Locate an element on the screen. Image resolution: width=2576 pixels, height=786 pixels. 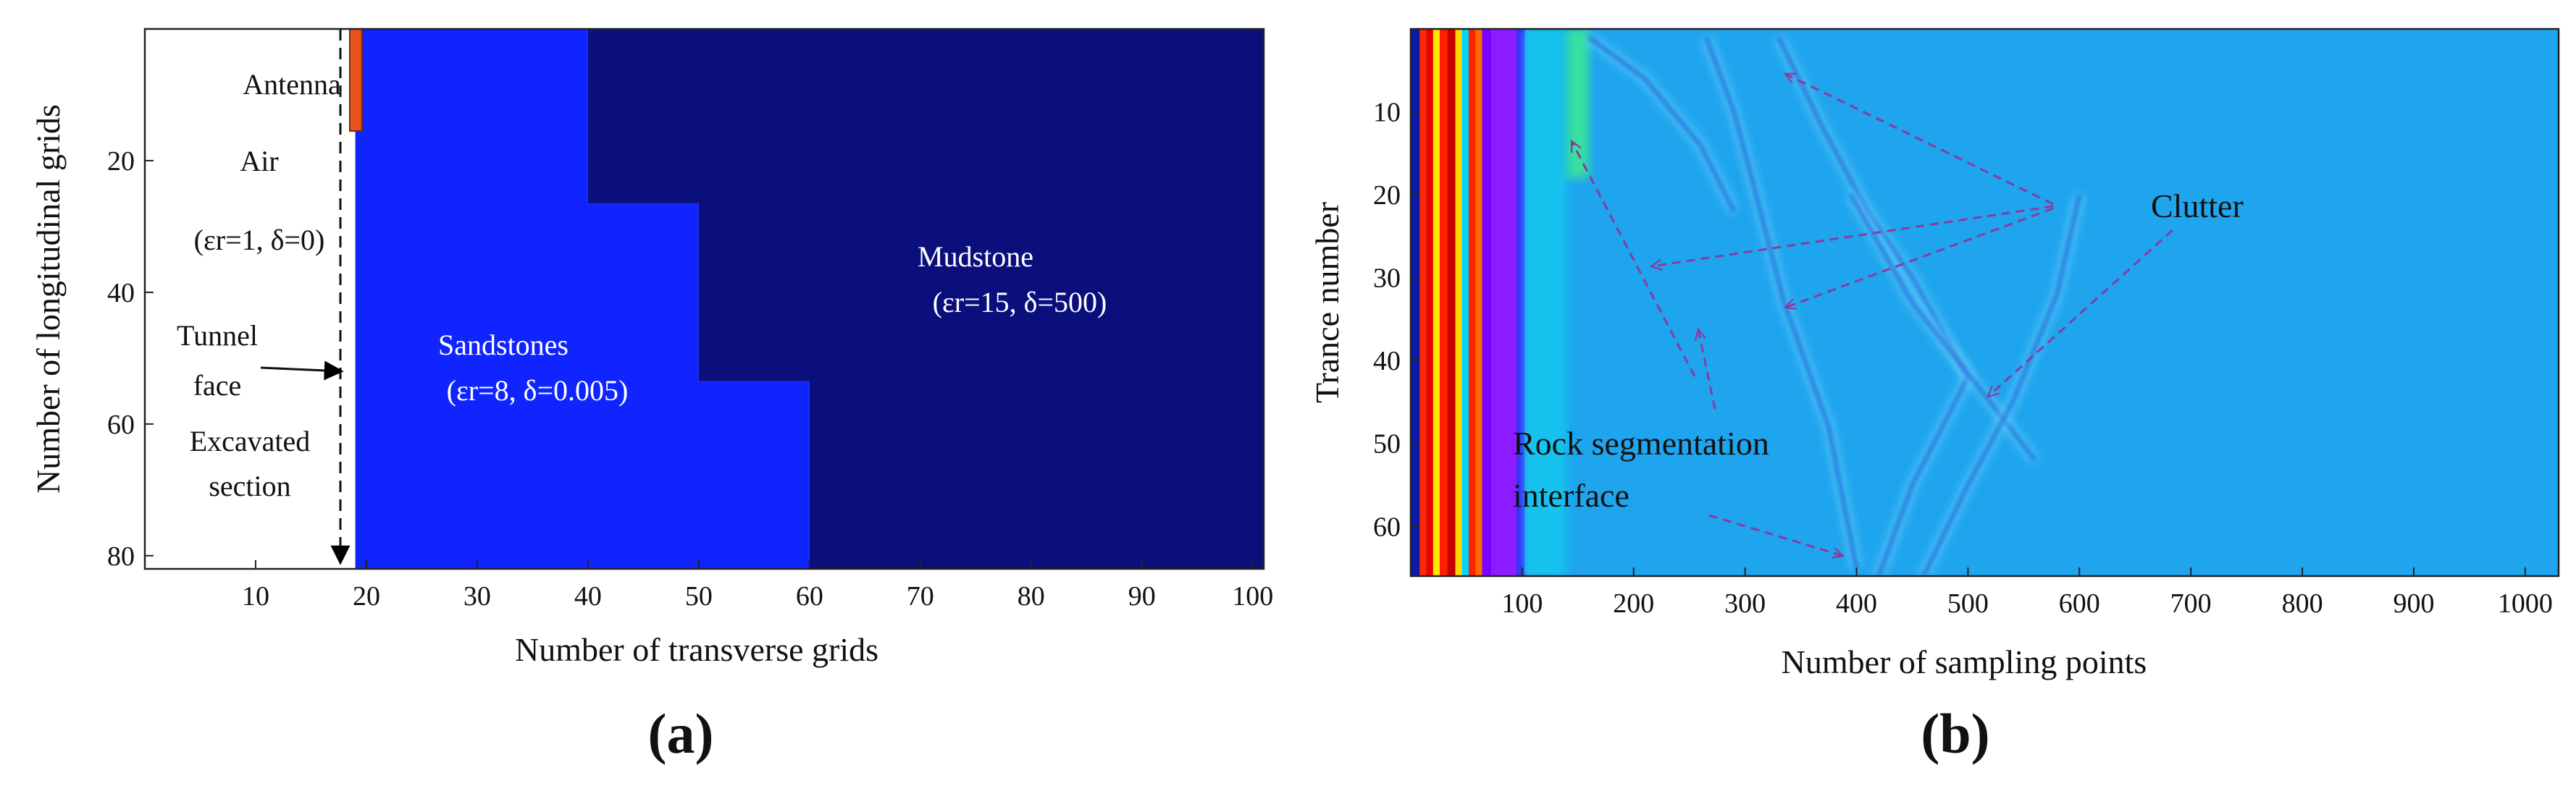
x-tick-label-a: 60 is located at coordinates (809, 596).